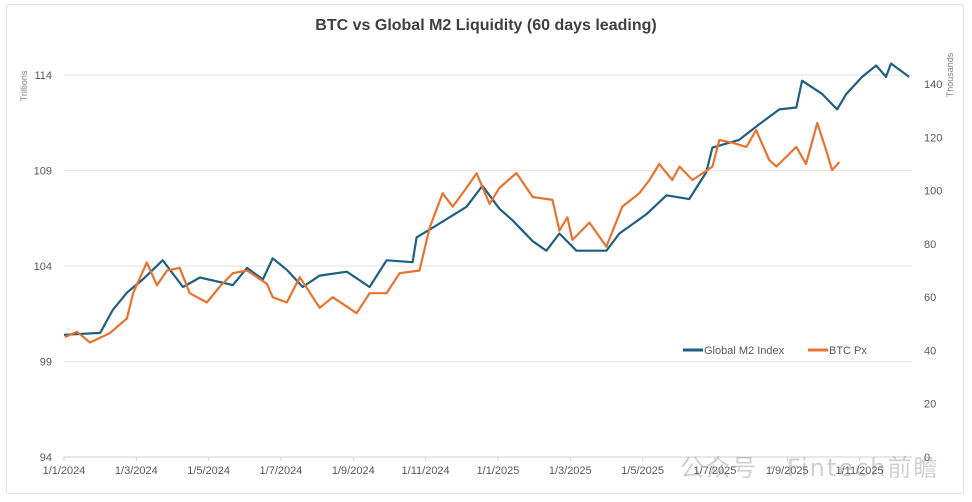 The image size is (972, 502). I want to click on x-tick-label: 1/9/2025, so click(787, 471).